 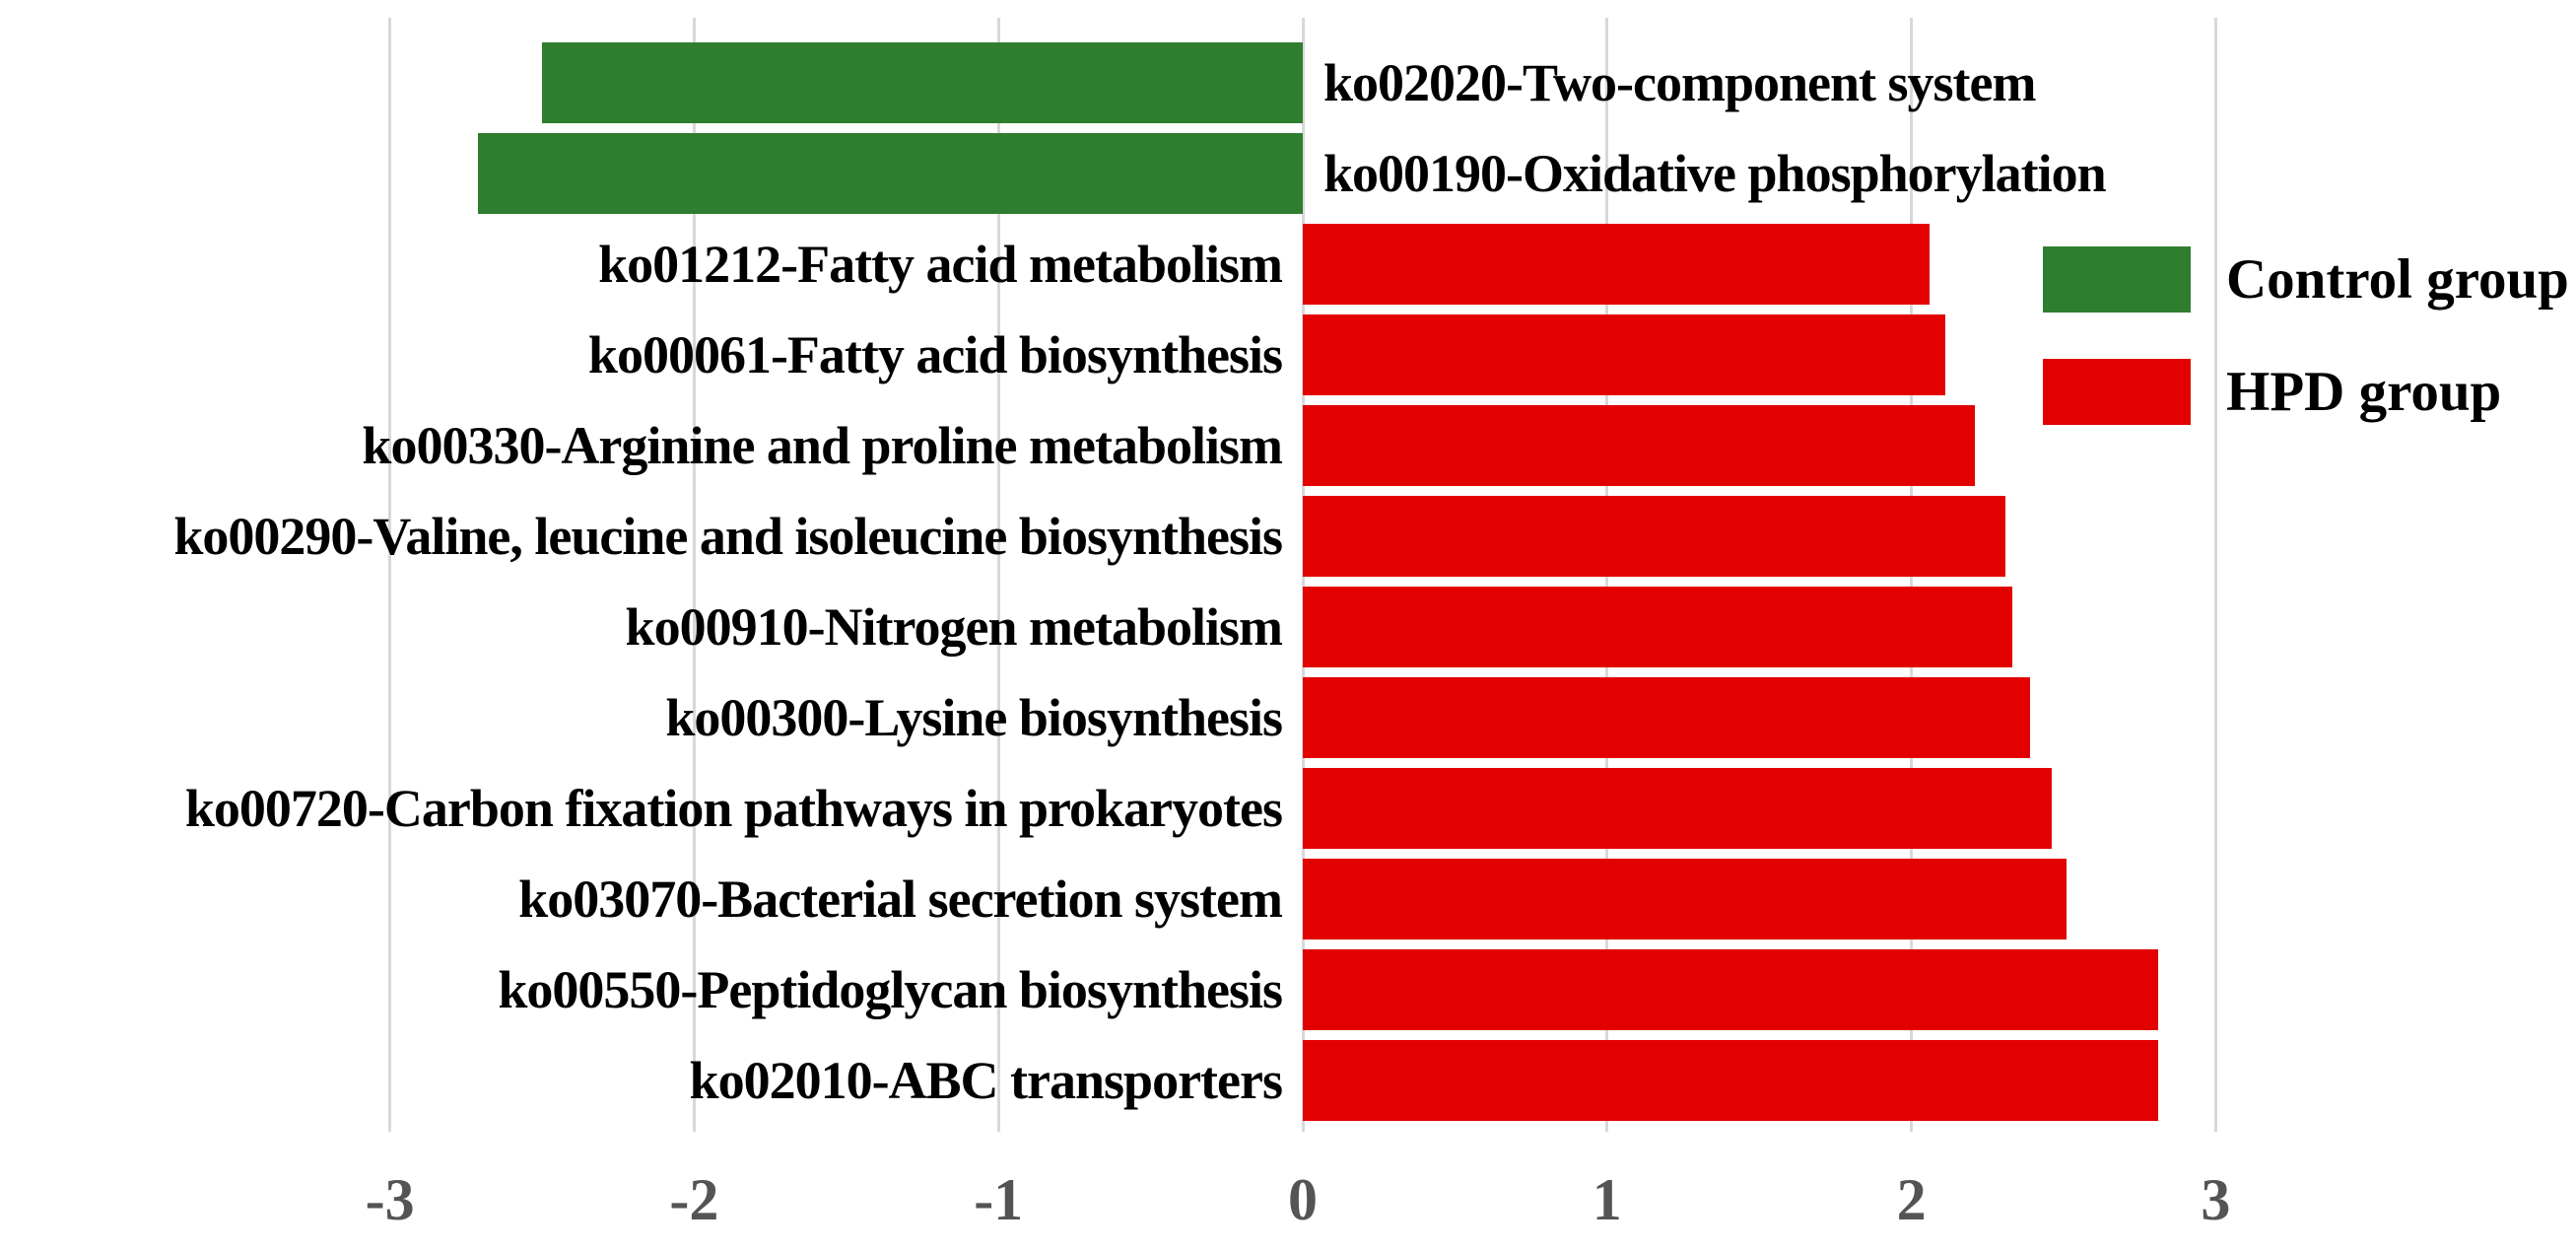 I want to click on bar-label: ko00061-Fatty acid biosynthesis, so click(x=935, y=354).